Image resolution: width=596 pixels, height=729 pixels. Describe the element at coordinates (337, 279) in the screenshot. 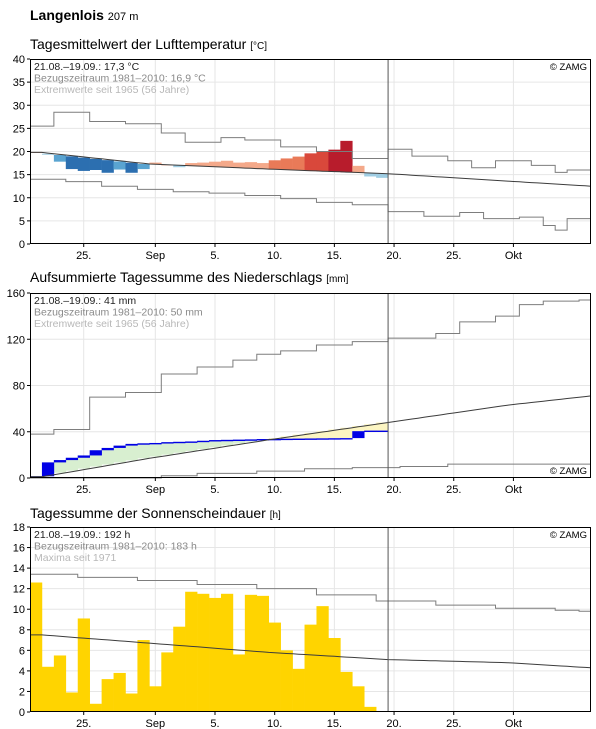

I see `precipitation-unit: [mm]` at that location.